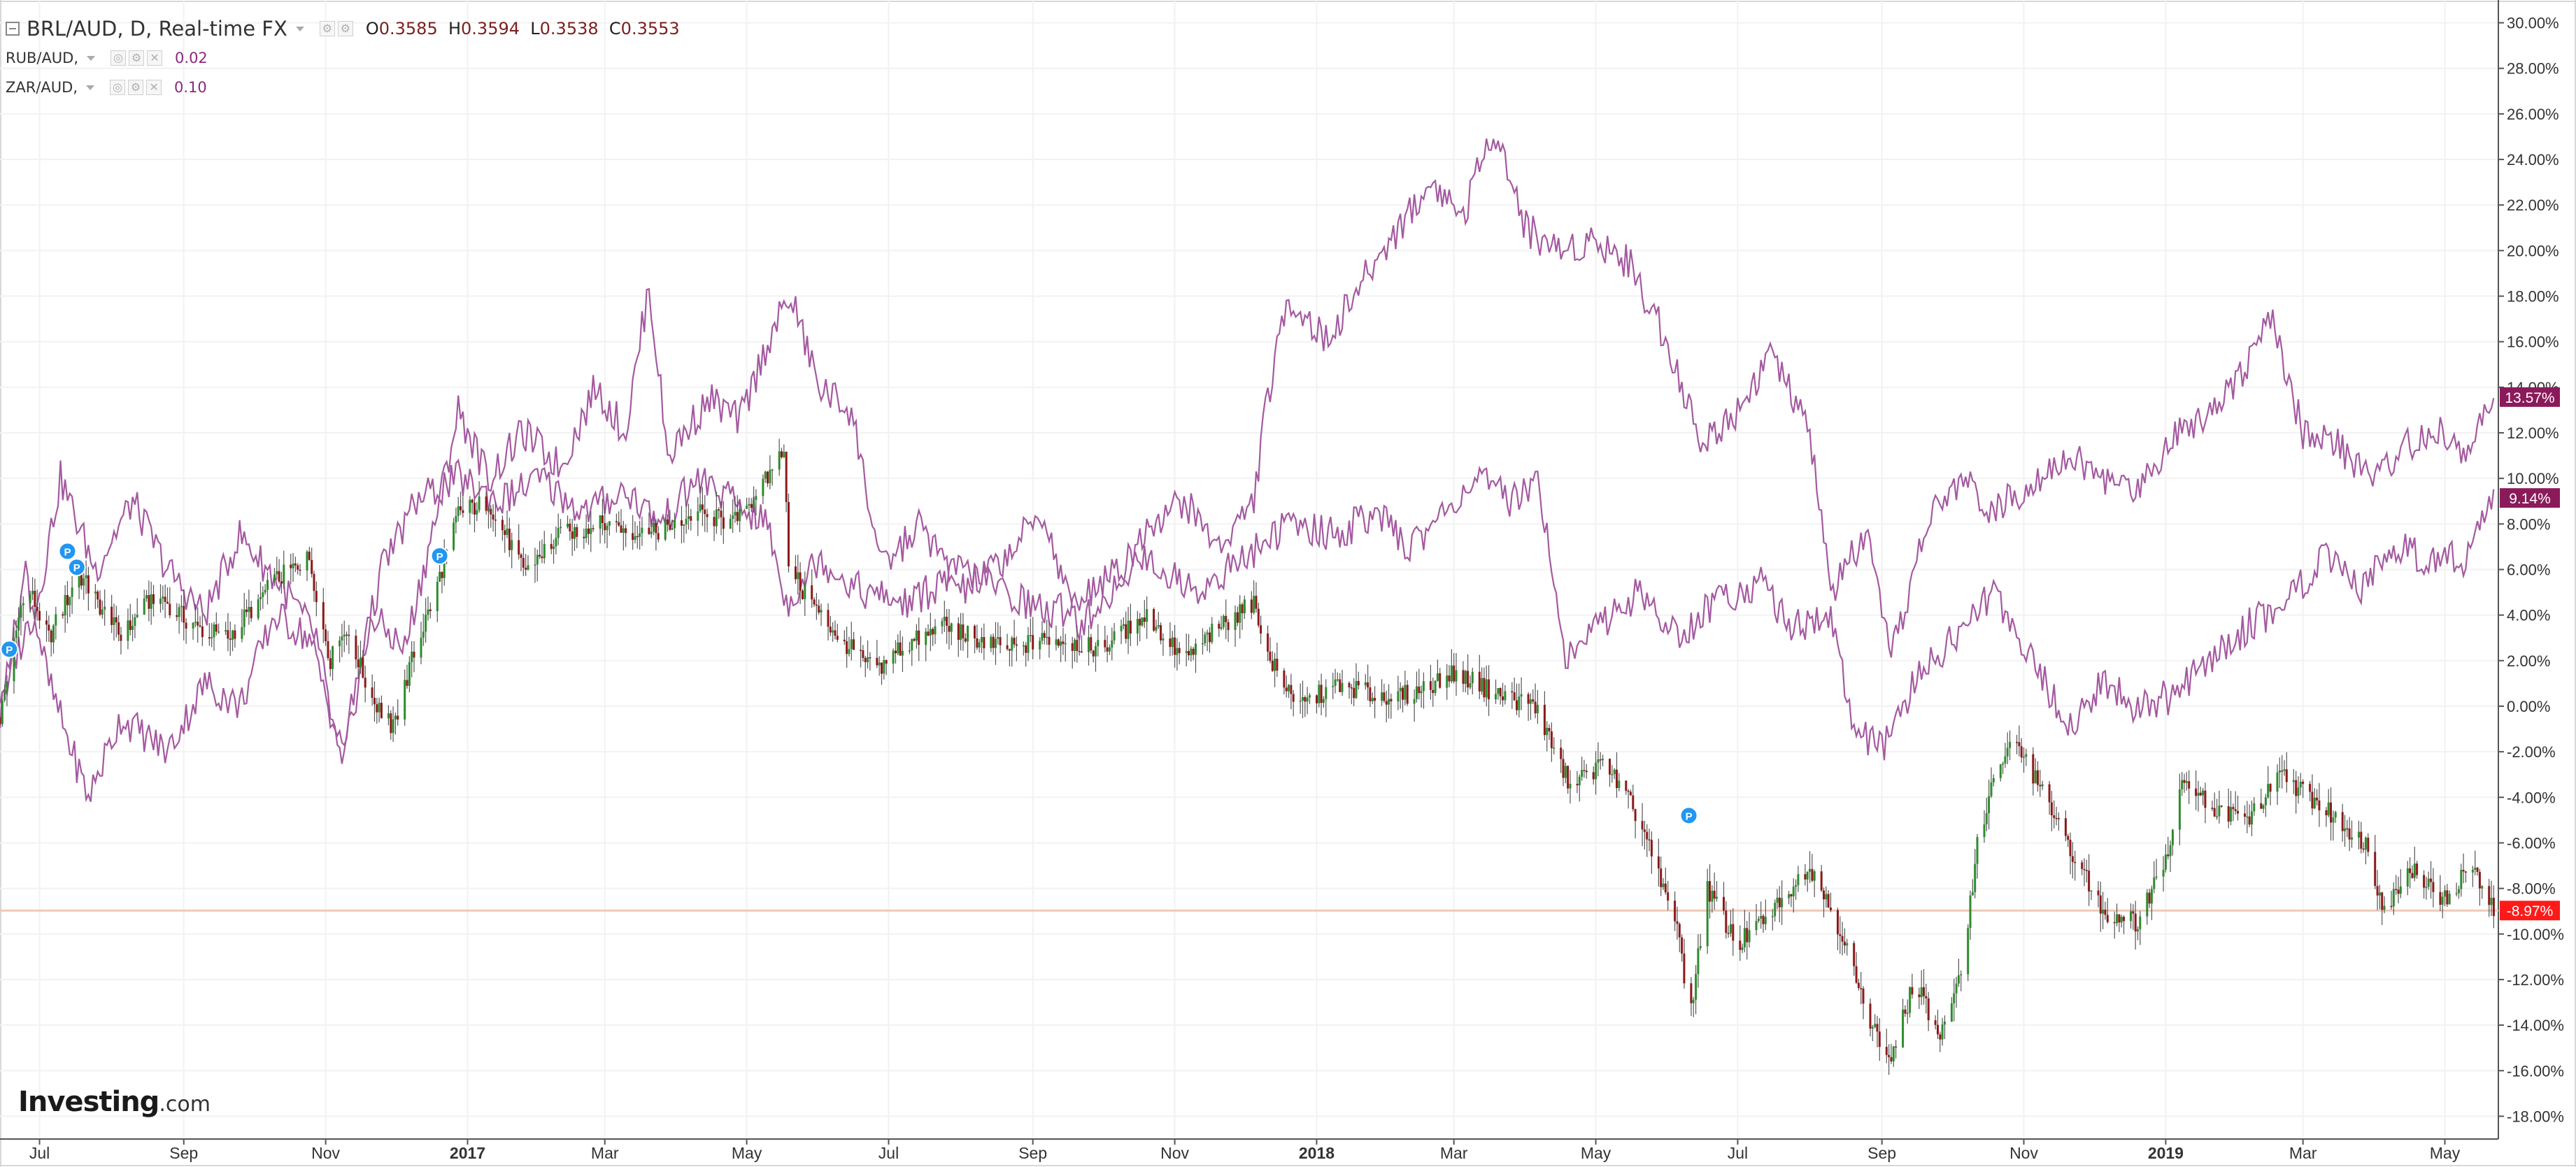 The height and width of the screenshot is (1167, 2576). What do you see at coordinates (137, 58) in the screenshot?
I see `rub-settings-icon: ⚙` at bounding box center [137, 58].